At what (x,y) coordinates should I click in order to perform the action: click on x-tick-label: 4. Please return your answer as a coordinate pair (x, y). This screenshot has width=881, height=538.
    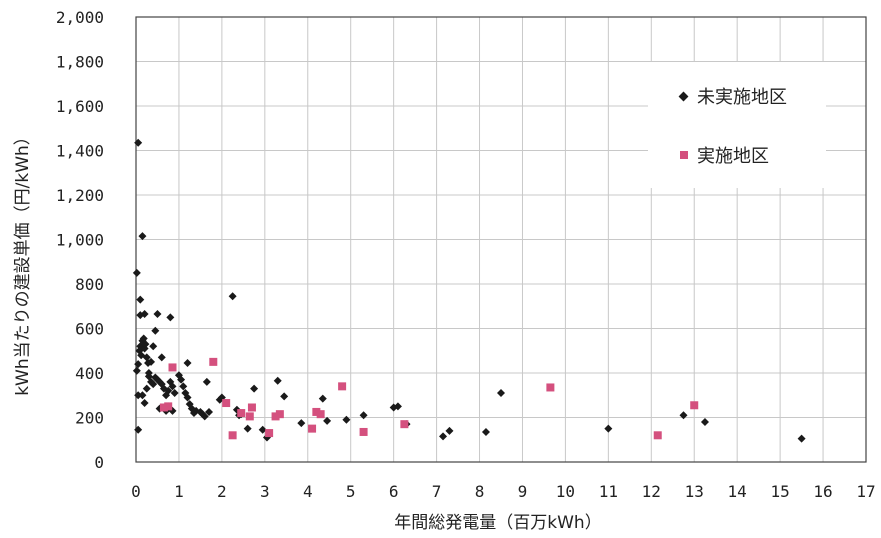
    Looking at the image, I should click on (308, 491).